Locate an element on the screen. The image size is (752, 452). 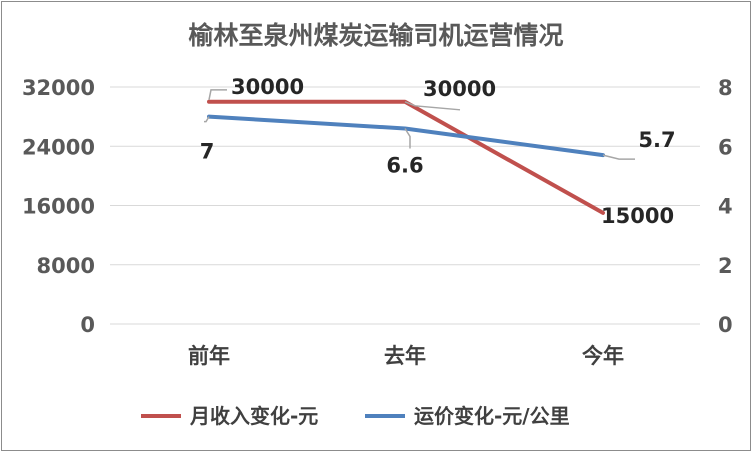
data-label-freight-rate: 5.7 is located at coordinates (656, 140).